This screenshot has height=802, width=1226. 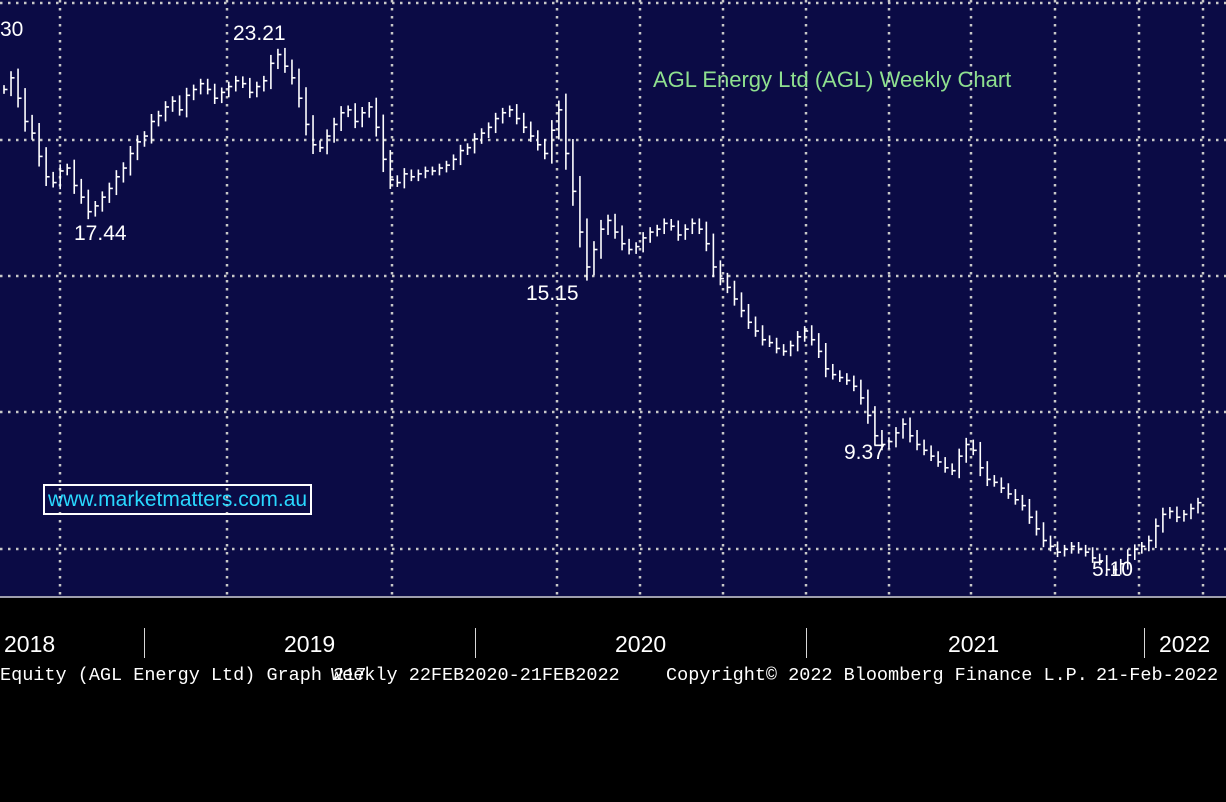 What do you see at coordinates (832, 79) in the screenshot?
I see `chart-title: AGL Energy Ltd (AGL) Weekly Chart` at bounding box center [832, 79].